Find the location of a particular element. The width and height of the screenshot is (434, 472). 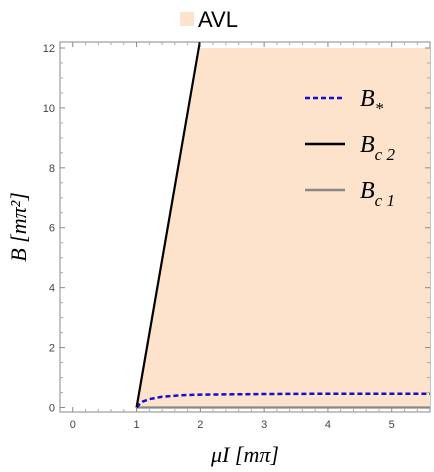

legend-label-bstar: B* is located at coordinates (372, 102).